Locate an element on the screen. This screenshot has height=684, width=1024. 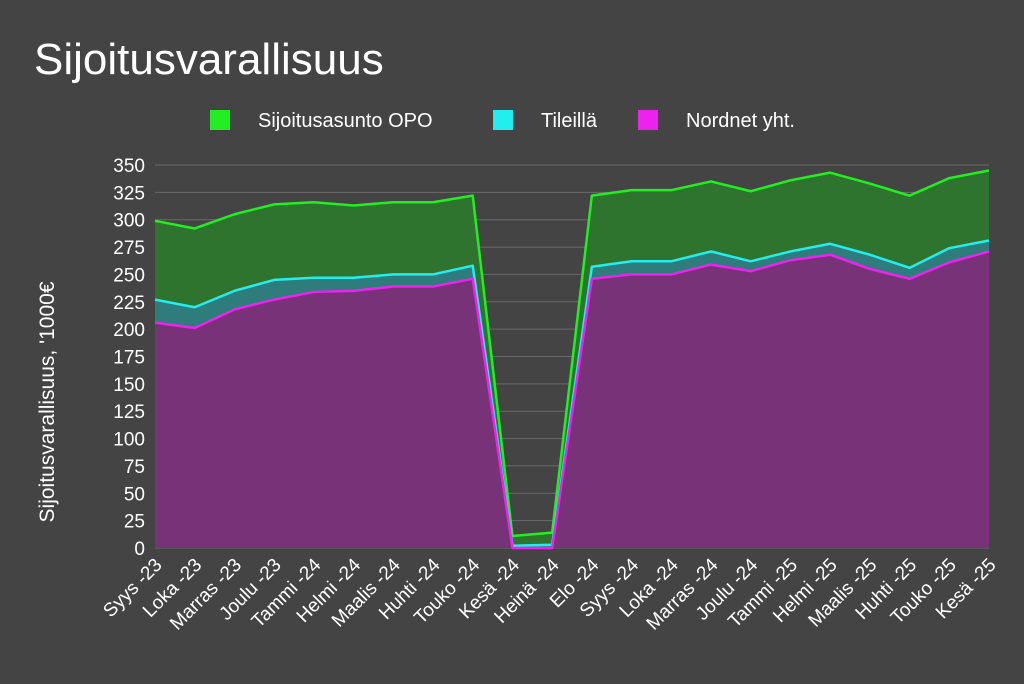
y-tick-label: 0 is located at coordinates (139, 549).